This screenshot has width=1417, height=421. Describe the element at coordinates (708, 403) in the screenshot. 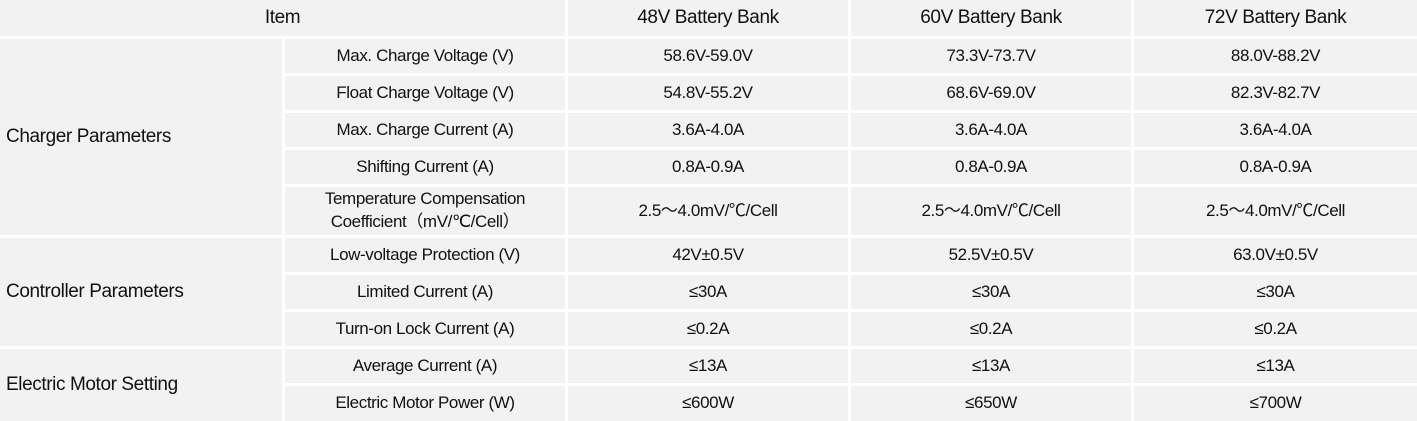

I see `value-cell: ≤600W` at that location.